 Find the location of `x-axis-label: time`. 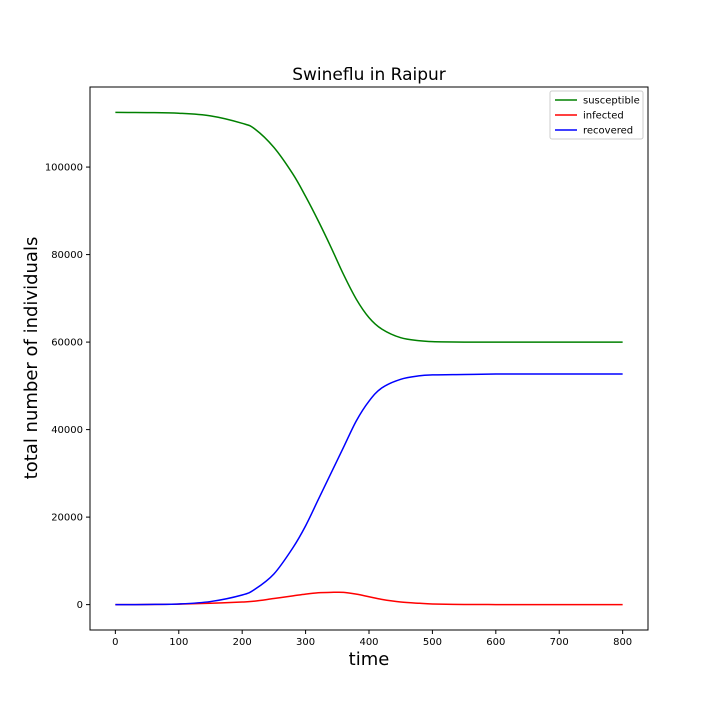

x-axis-label: time is located at coordinates (369, 659).